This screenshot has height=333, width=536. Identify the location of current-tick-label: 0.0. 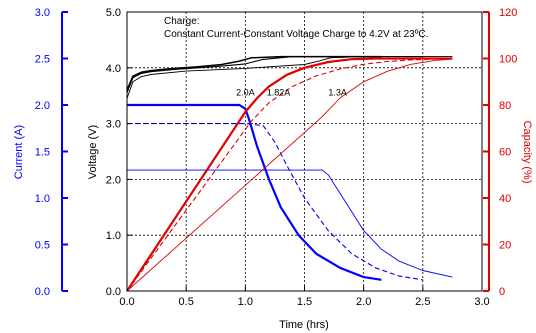
(42, 292).